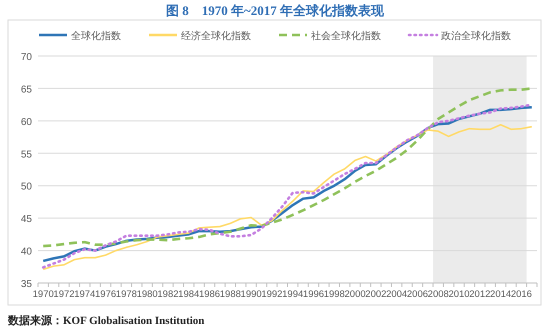  Describe the element at coordinates (105, 320) in the screenshot. I see `source-note: 数据来源：KOF Globalisation Institution` at that location.